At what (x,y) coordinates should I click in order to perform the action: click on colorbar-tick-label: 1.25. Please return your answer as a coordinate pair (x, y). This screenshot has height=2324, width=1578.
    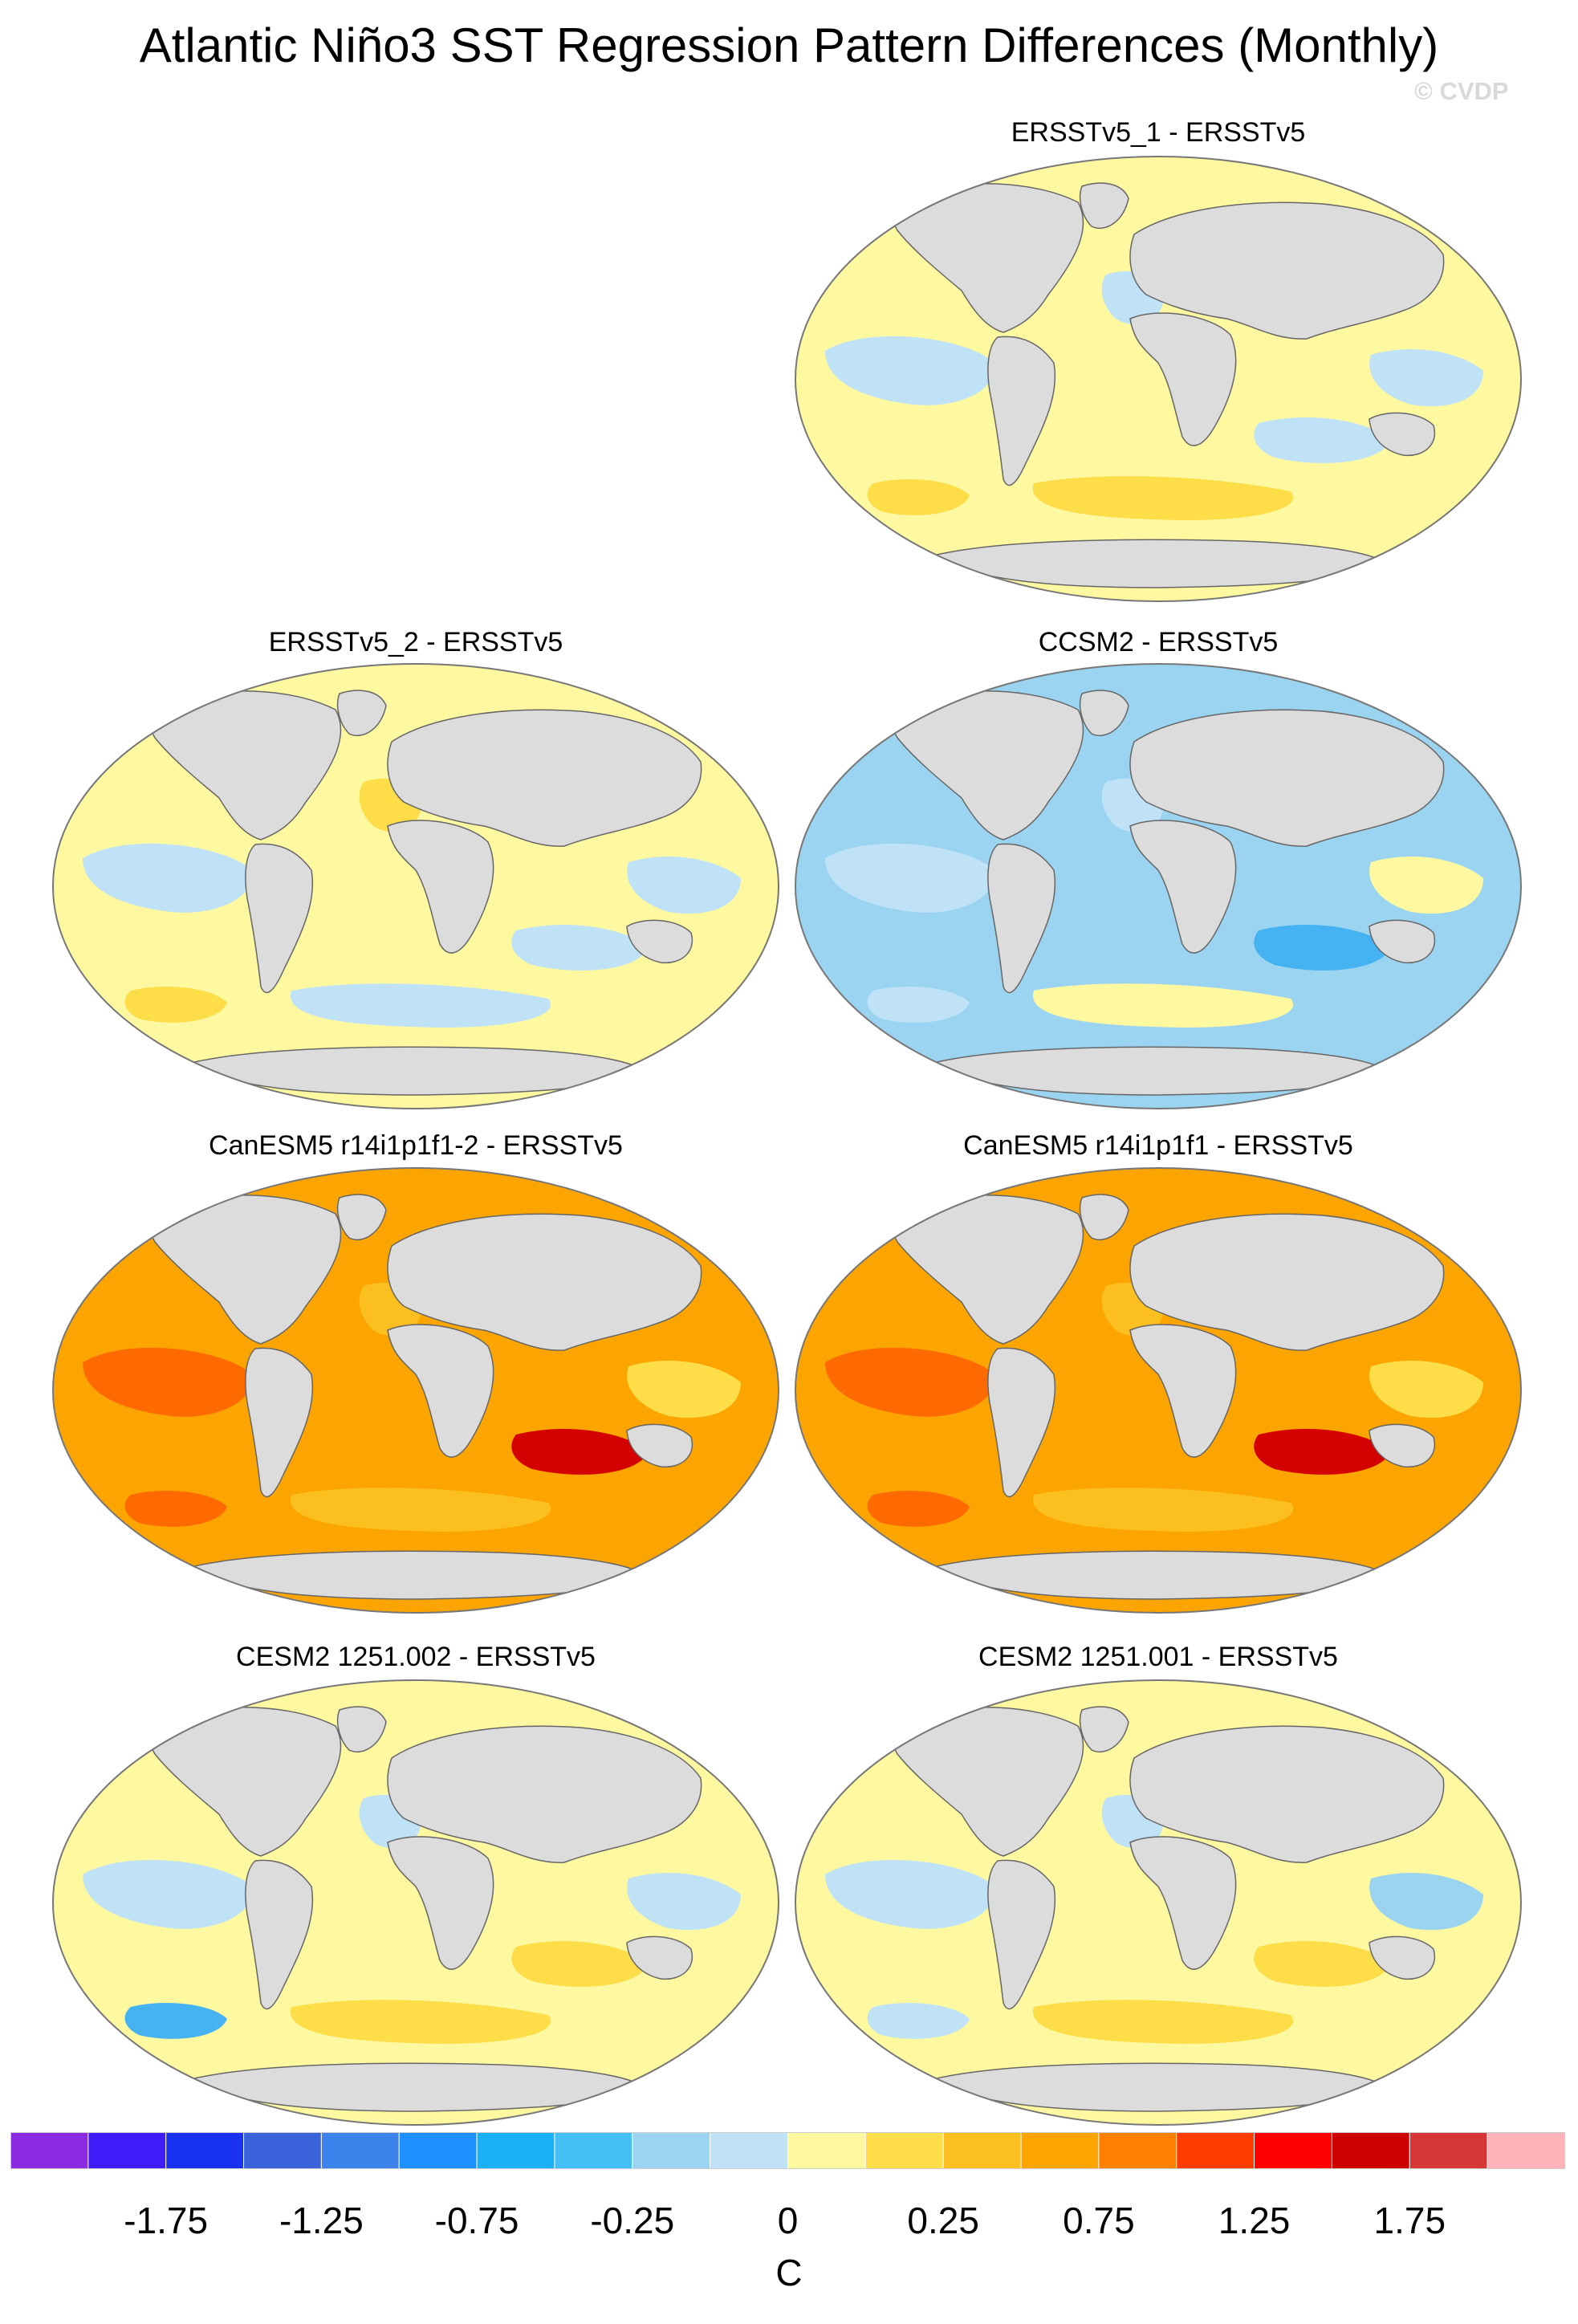
    Looking at the image, I should click on (1254, 2220).